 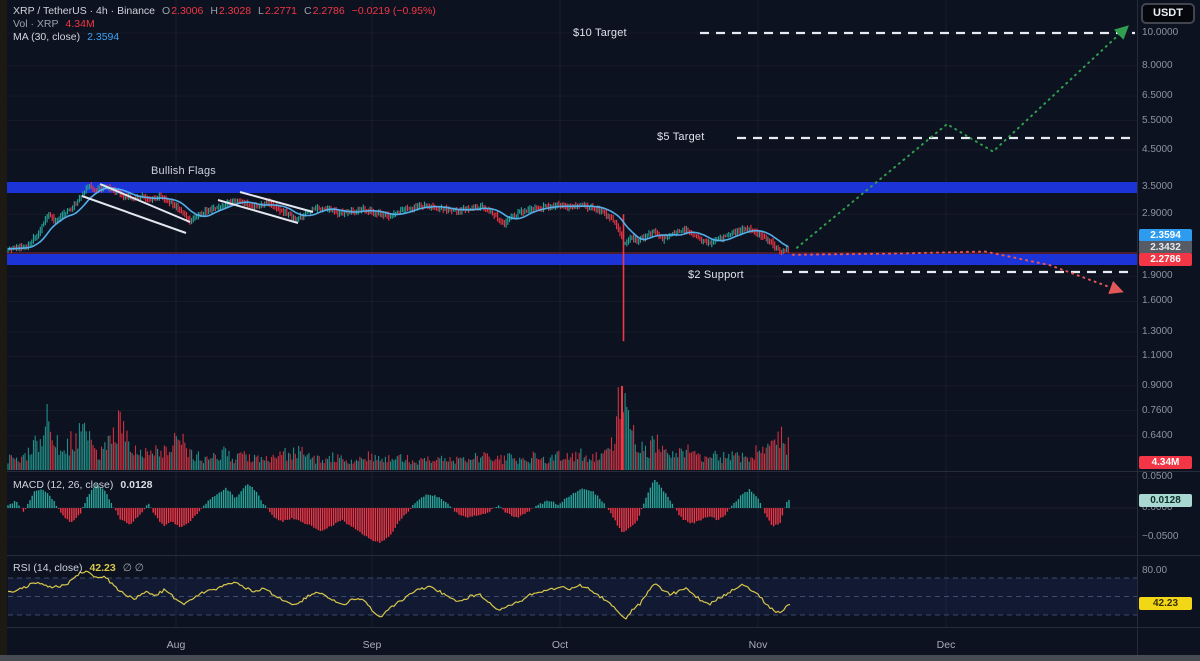 I want to click on rsi-extra-icons: ∅ ∅, so click(x=133, y=567).